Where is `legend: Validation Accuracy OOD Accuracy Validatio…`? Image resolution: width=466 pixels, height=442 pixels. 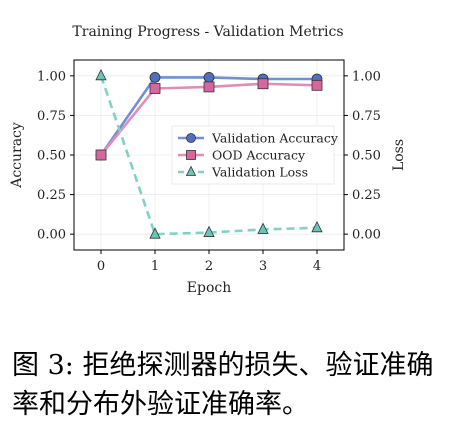
legend: Validation Accuracy OOD Accuracy Validatio… is located at coordinates (255, 155).